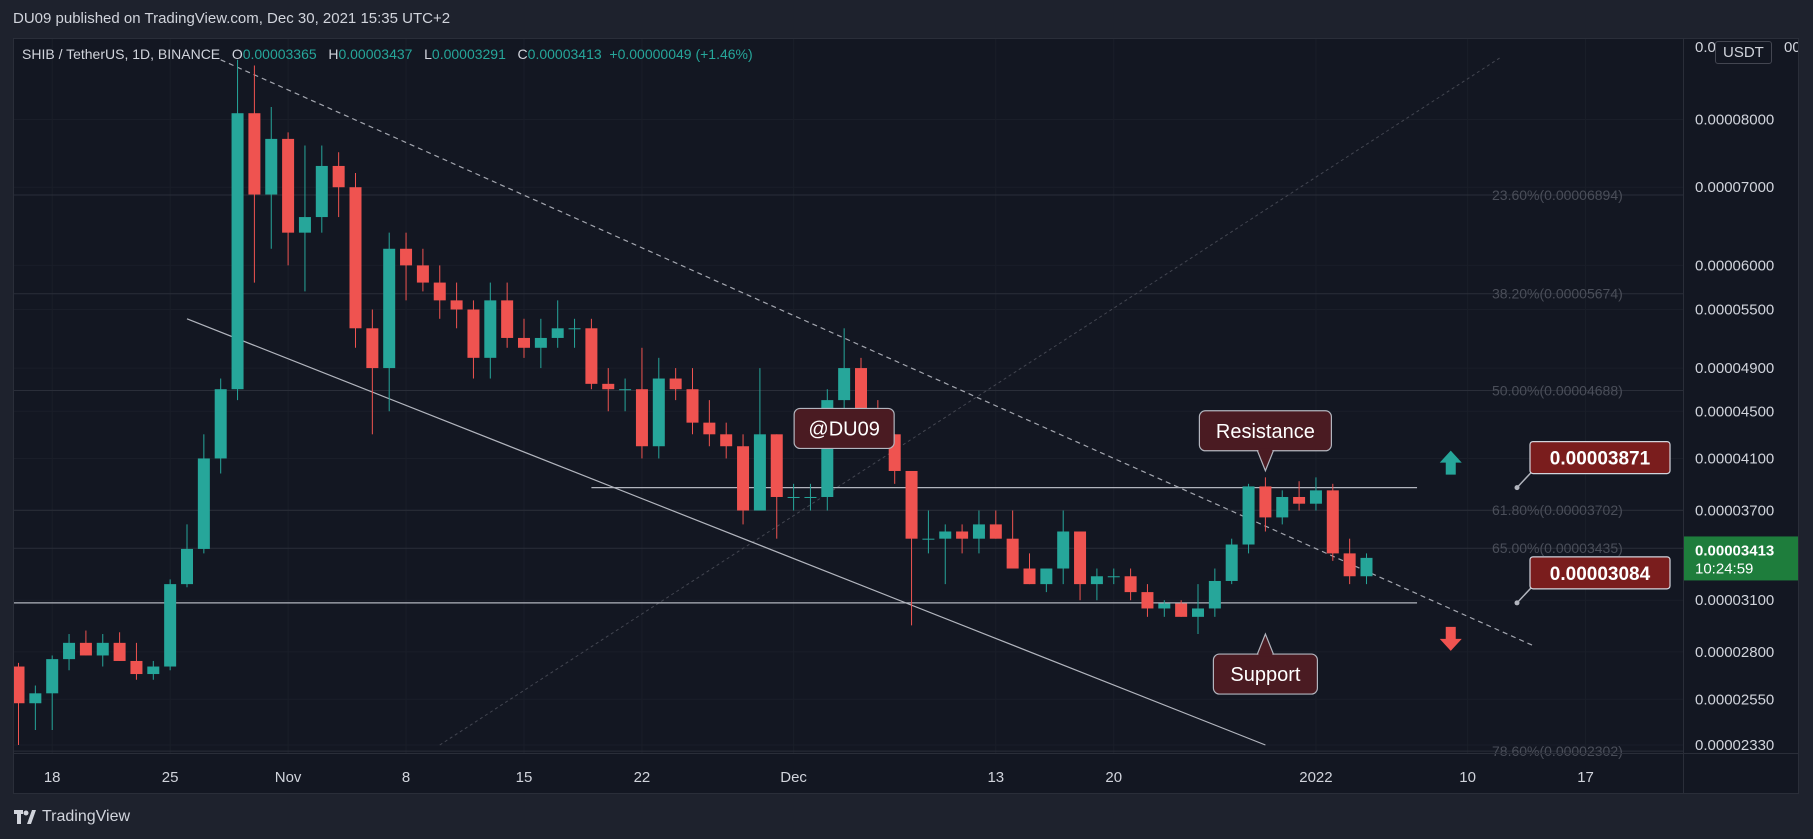 The image size is (1813, 839). I want to click on price-label: 0.00003871, so click(1592, 465).